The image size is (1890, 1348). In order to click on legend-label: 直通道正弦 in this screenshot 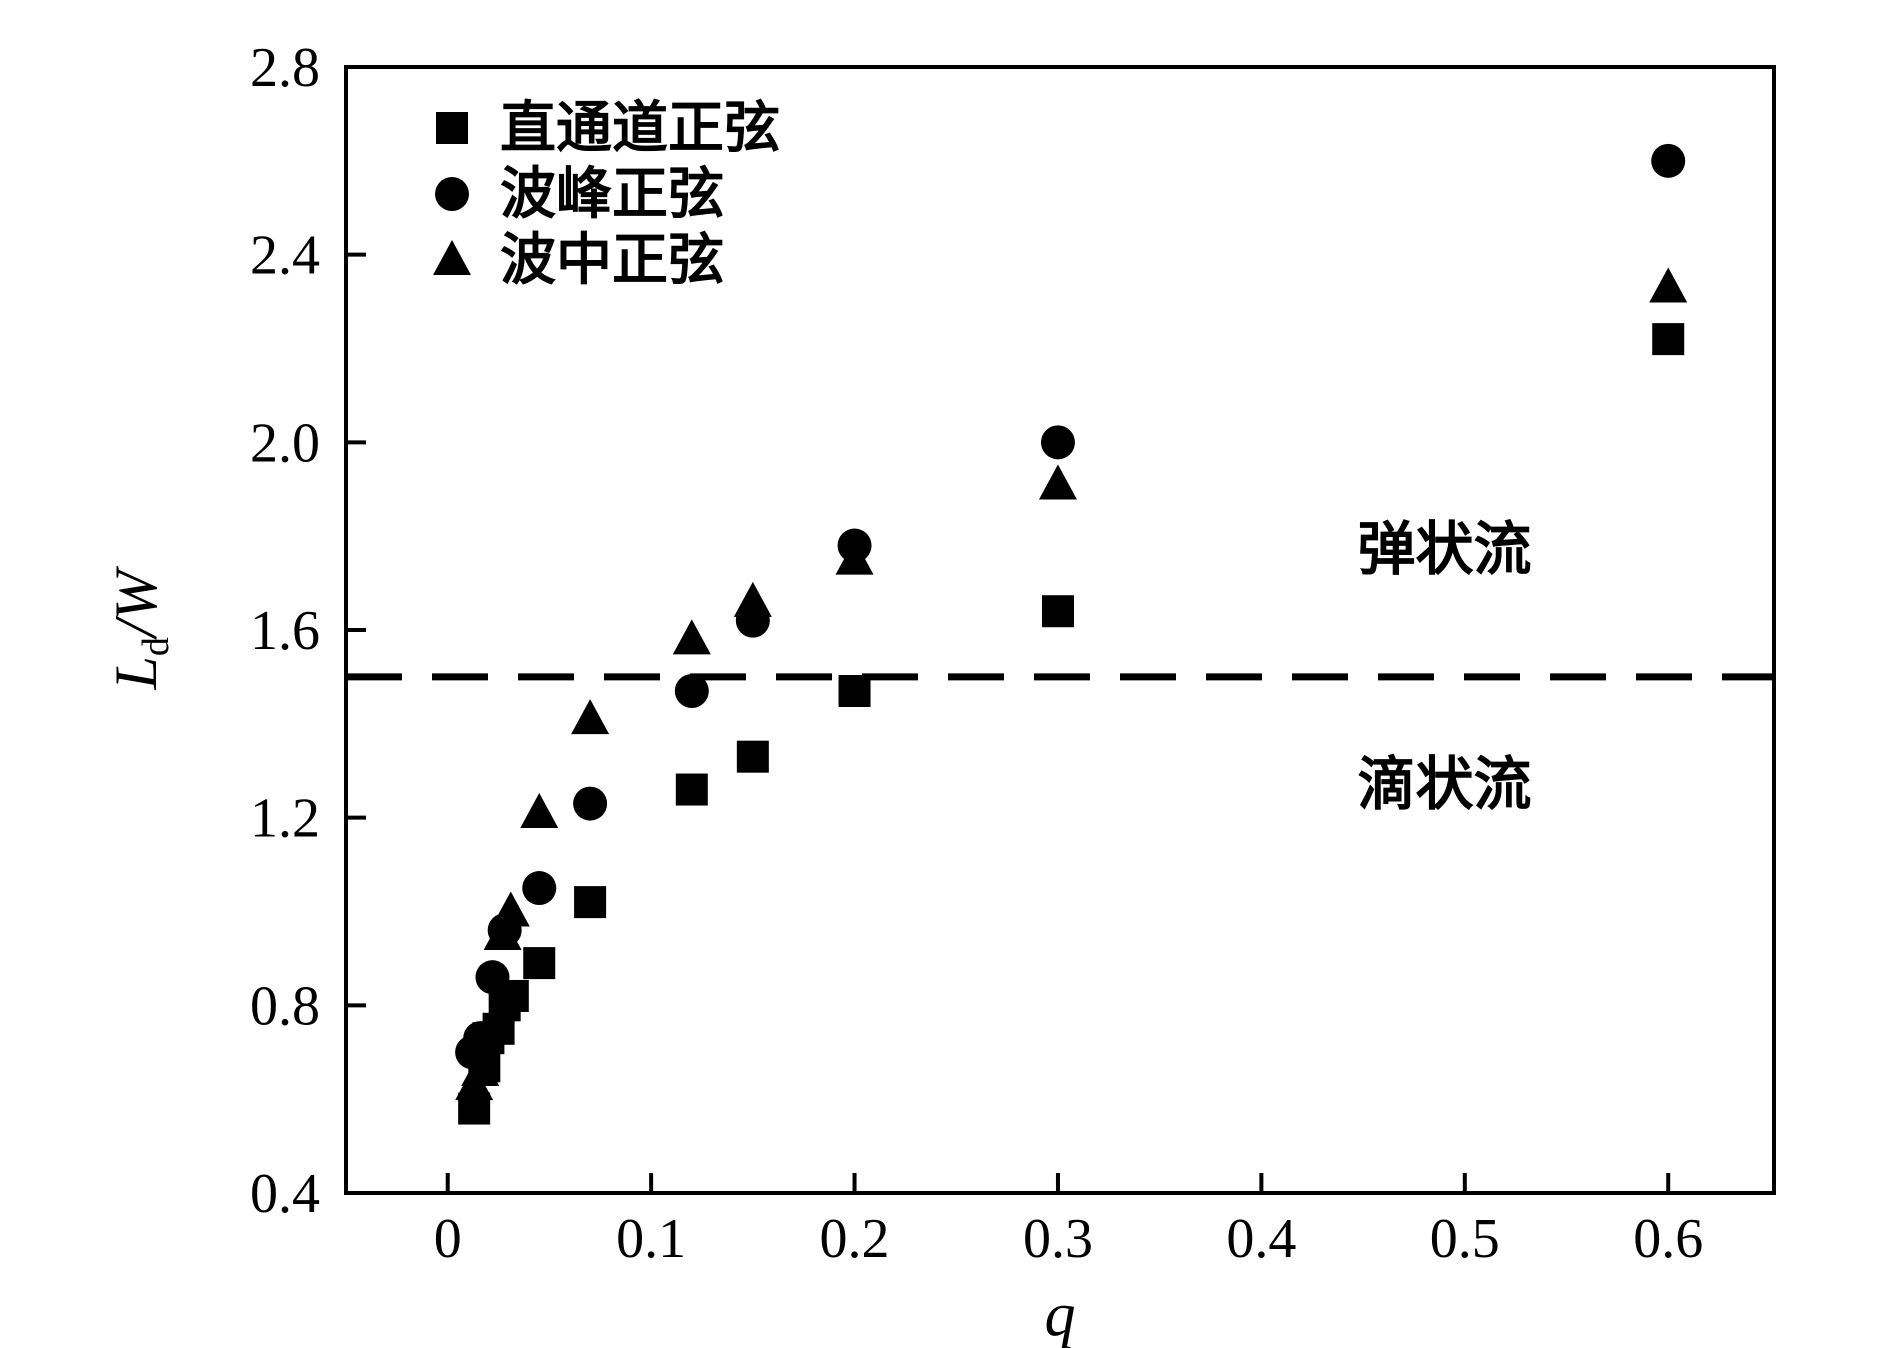, I will do `click(640, 129)`.